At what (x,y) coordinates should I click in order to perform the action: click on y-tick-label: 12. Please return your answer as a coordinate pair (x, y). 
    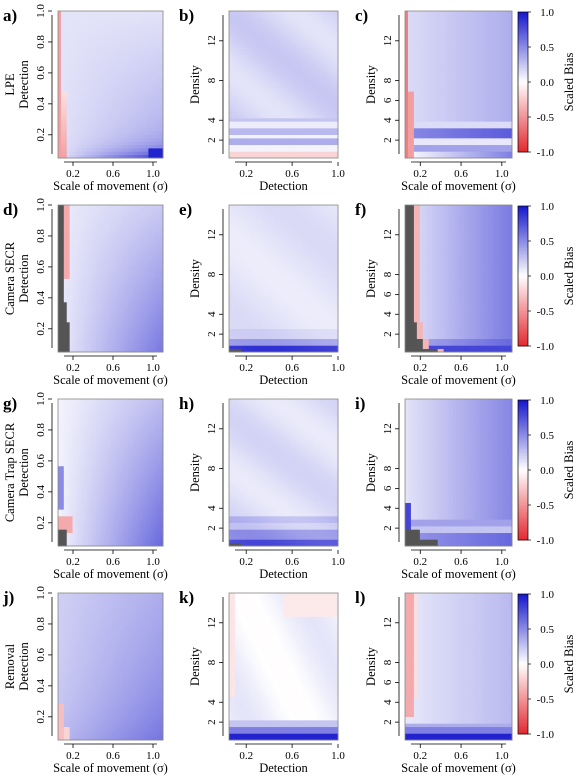
    Looking at the image, I should click on (212, 40).